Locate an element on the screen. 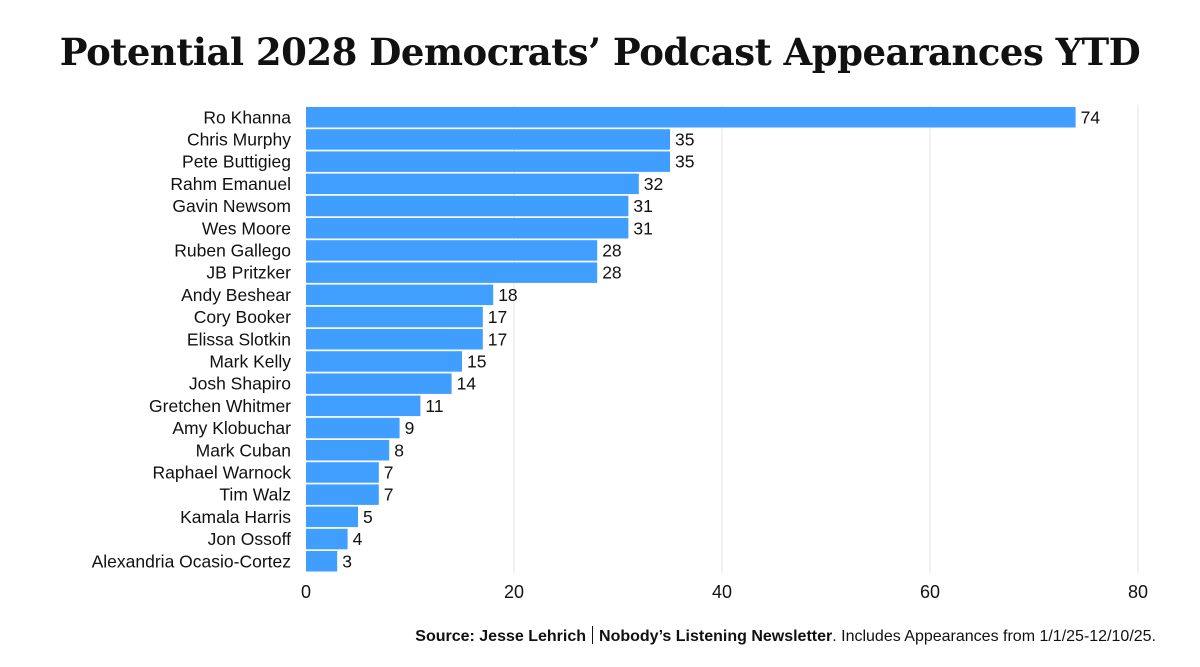 The image size is (1200, 667). newsletter-name: Nobody’s Listening Newsletter is located at coordinates (716, 636).